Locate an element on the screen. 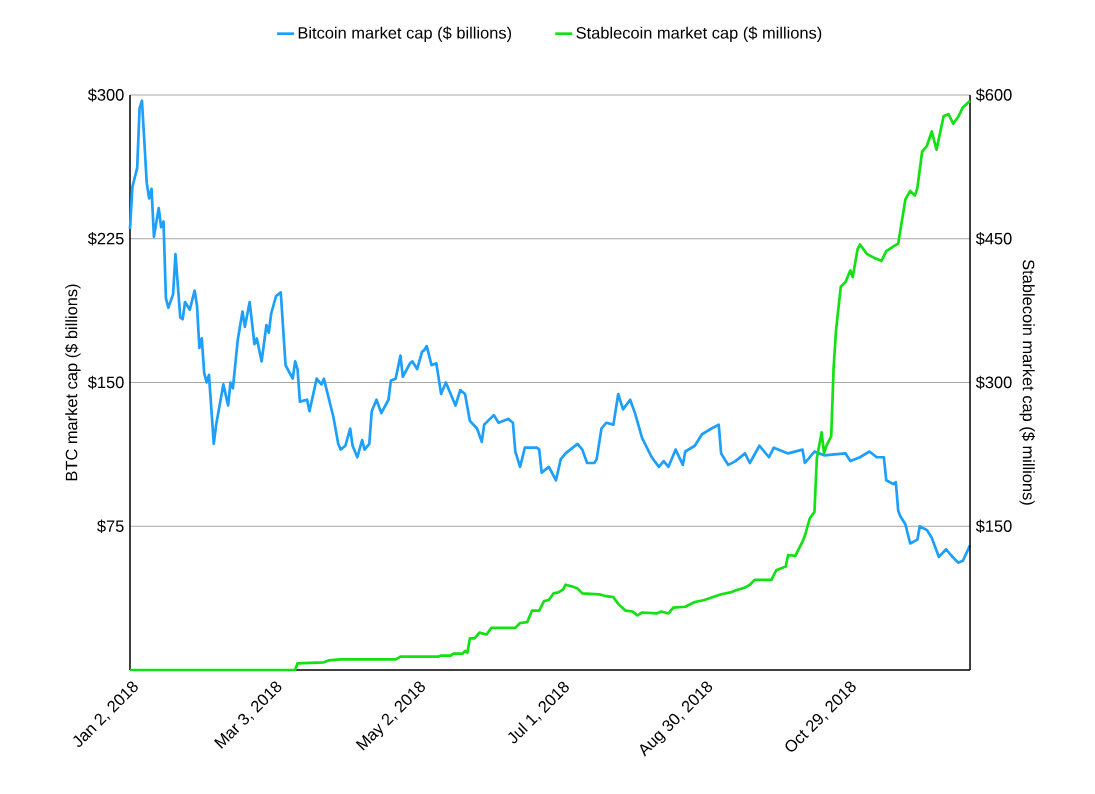 This screenshot has height=794, width=1095. legend-label: Stablecoin market cap ($ millions) is located at coordinates (699, 34).